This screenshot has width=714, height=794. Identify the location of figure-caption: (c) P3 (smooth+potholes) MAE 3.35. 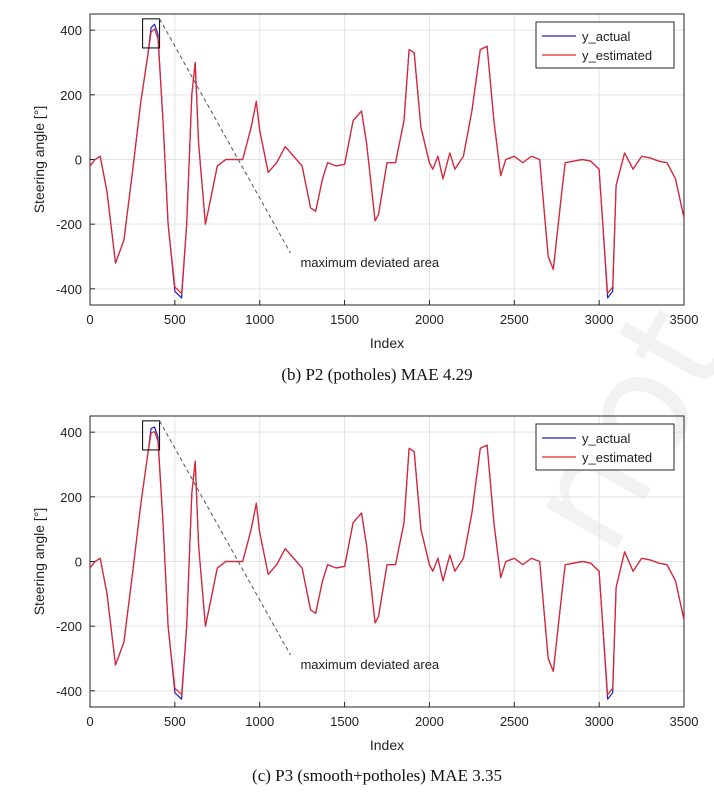
(377, 775).